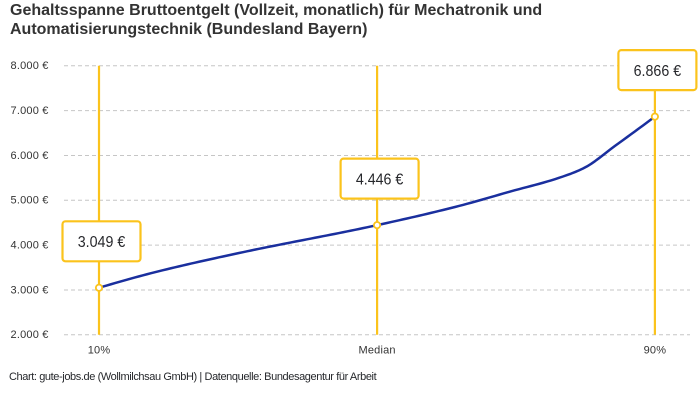 The width and height of the screenshot is (700, 400). Describe the element at coordinates (658, 71) in the screenshot. I see `svg-text: 6.866 €` at that location.